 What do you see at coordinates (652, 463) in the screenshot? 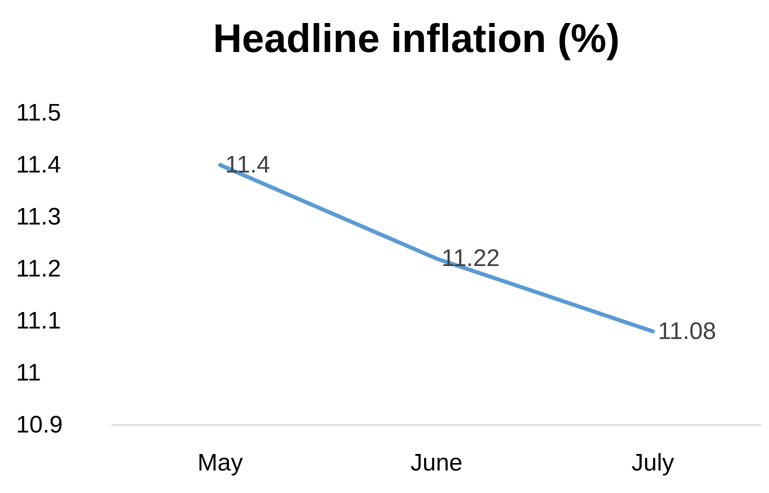
I see `x-tick-label: July` at bounding box center [652, 463].